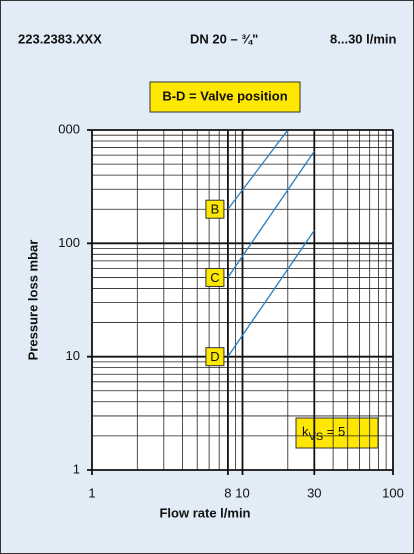 The width and height of the screenshot is (414, 554). I want to click on series-label: C, so click(214, 277).